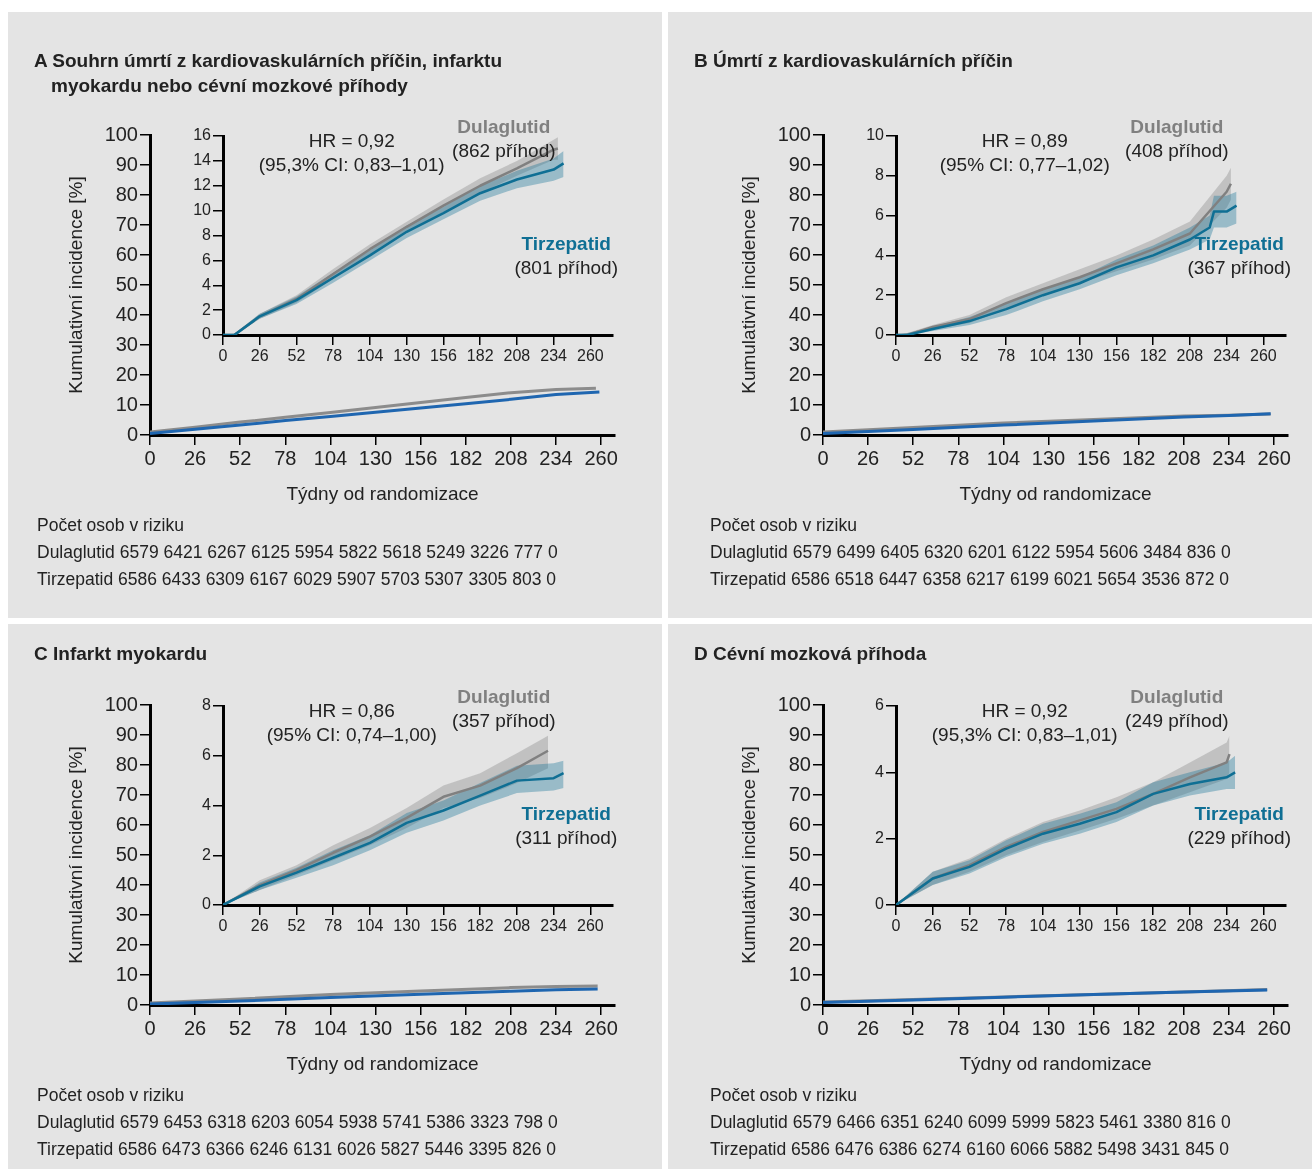 This screenshot has height=1169, width=1312. I want to click on text: Tirzepatid 6586 6473 6366 6246 6131 6026 5827 5446 3395 826 0, so click(297, 1149).